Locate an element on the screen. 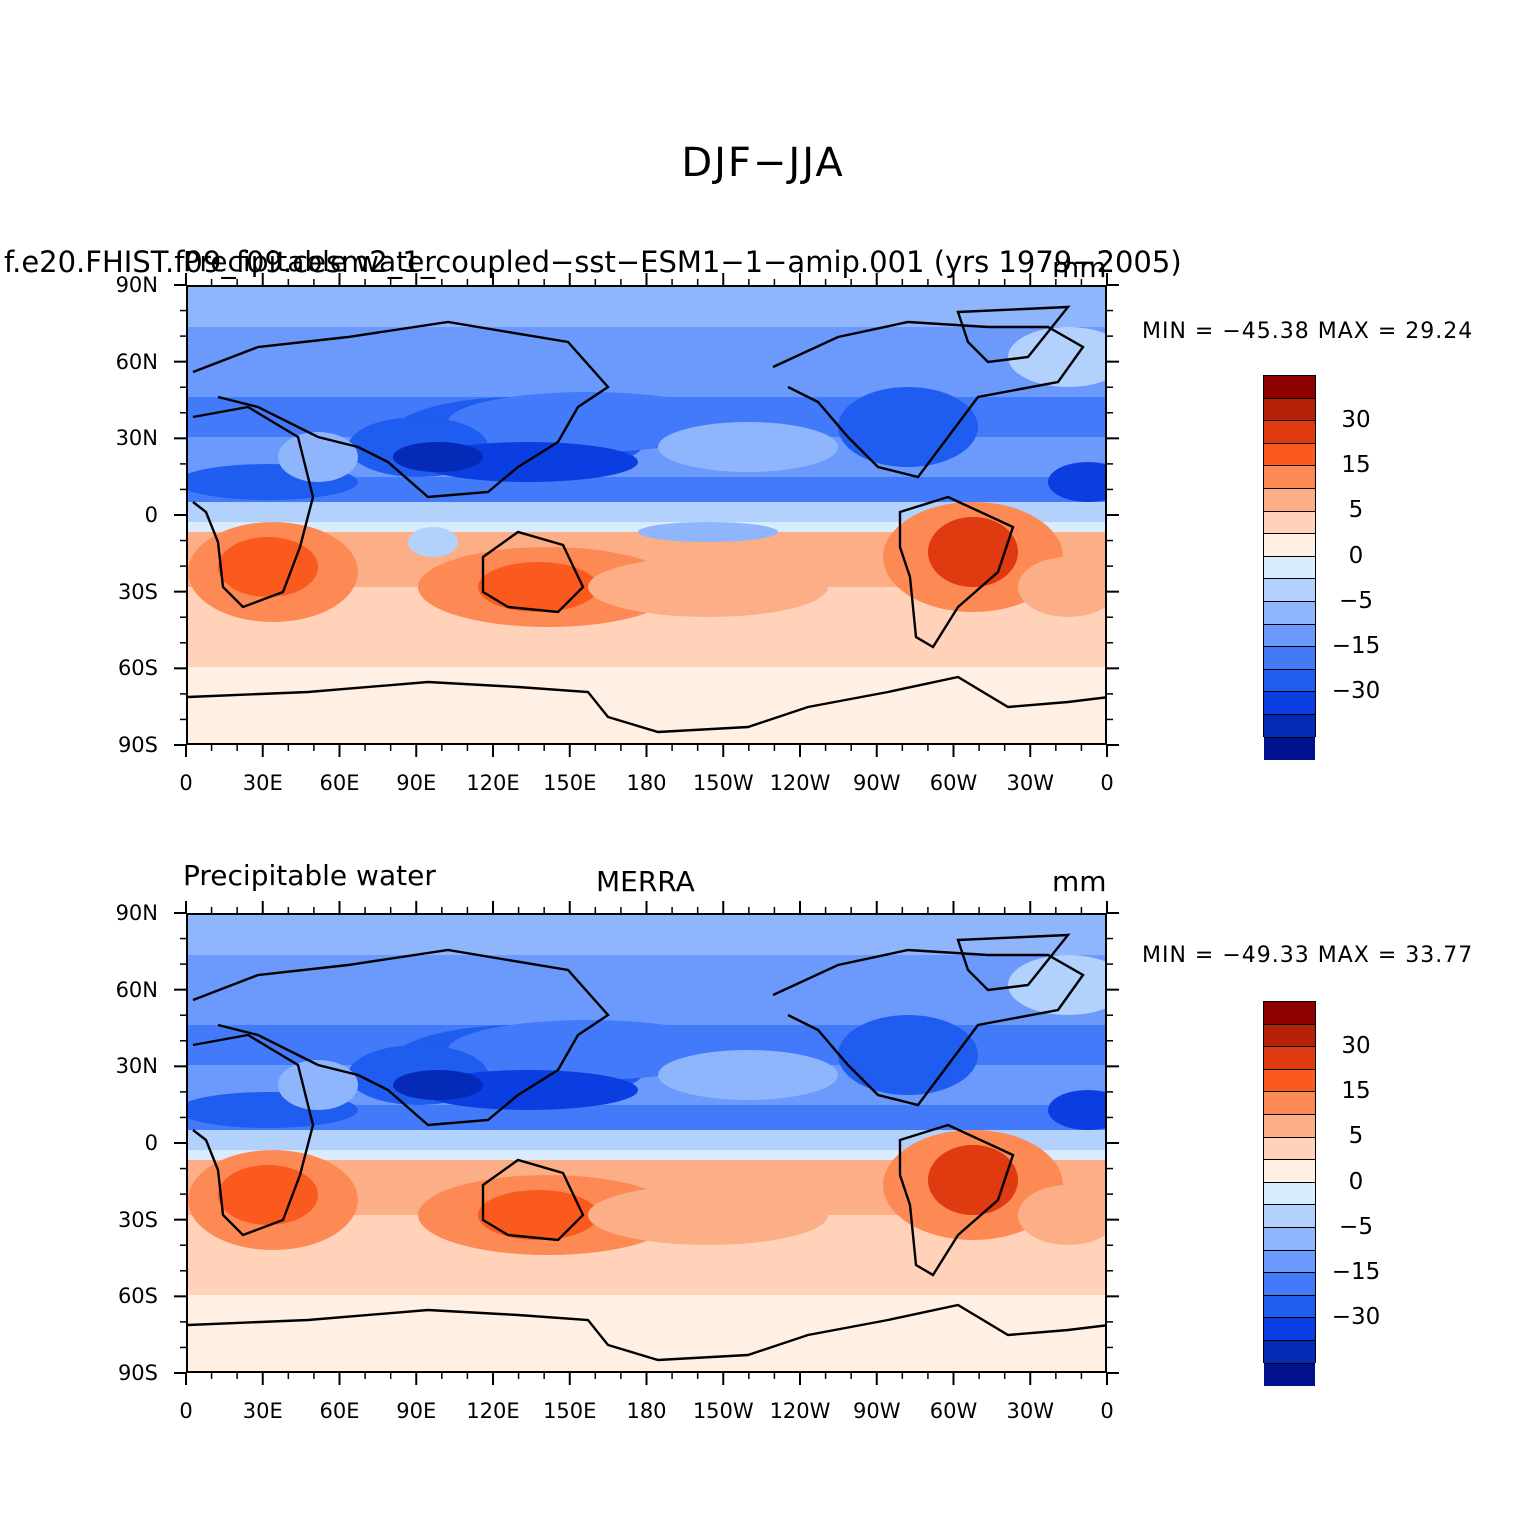 The height and width of the screenshot is (1538, 1526). lat-tick-label: 0 is located at coordinates (151, 515).